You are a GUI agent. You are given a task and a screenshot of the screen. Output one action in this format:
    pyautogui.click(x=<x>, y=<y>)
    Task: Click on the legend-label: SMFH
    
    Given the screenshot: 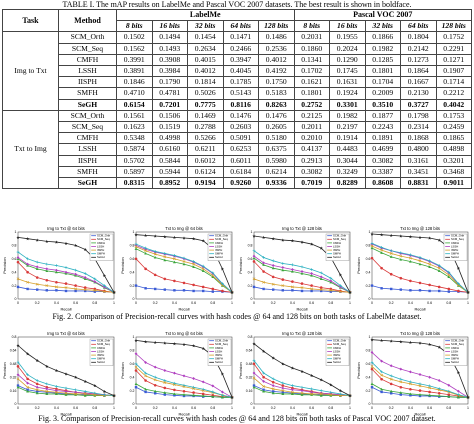 What is the action you would take?
    pyautogui.click(x=455, y=359)
    